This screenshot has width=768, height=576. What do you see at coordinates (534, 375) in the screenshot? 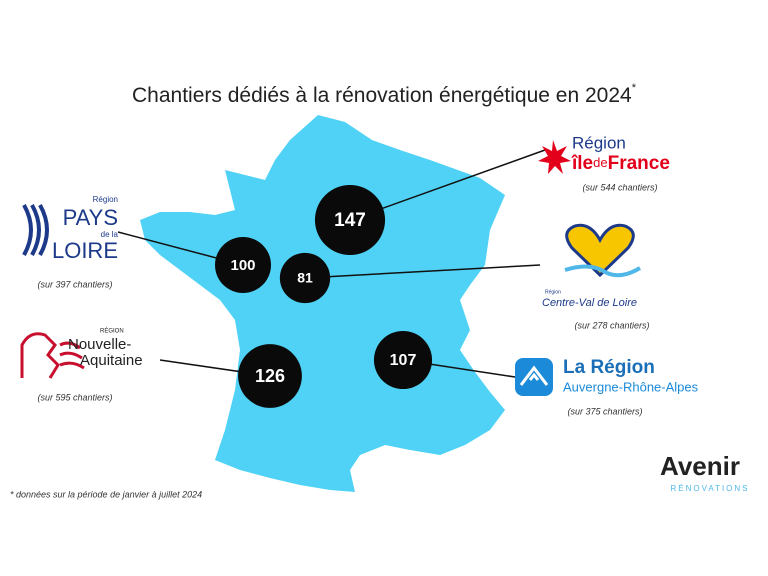
I see `aura-mountain` at bounding box center [534, 375].